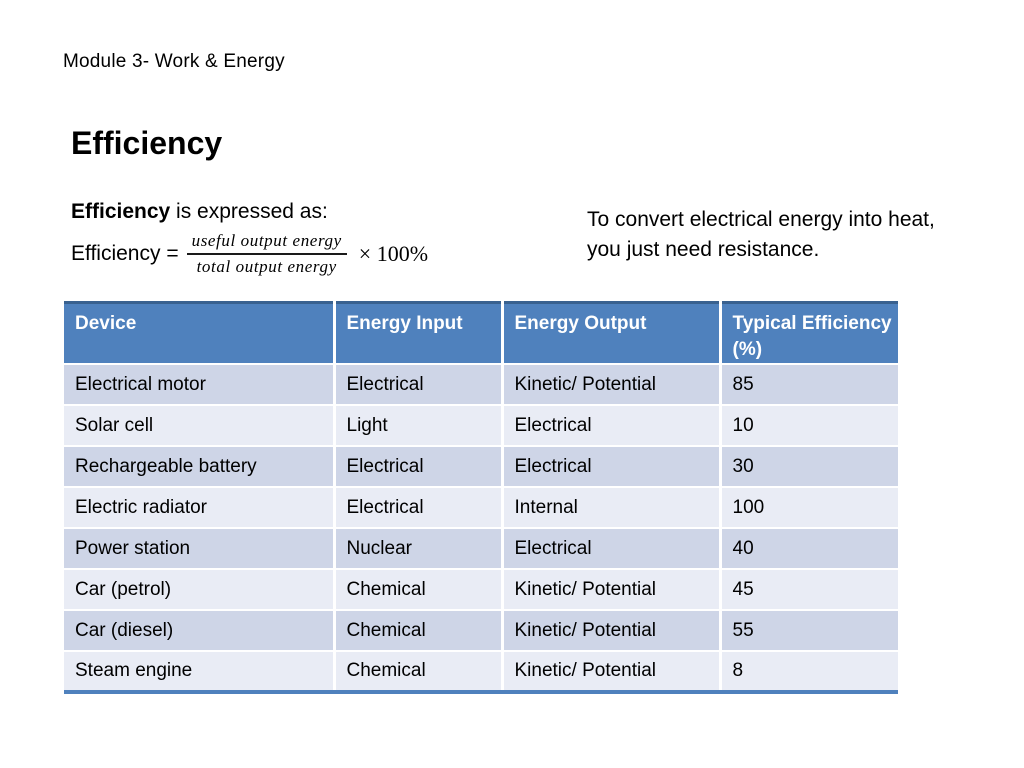  Describe the element at coordinates (200, 426) in the screenshot. I see `cell-device: Solar cell` at that location.